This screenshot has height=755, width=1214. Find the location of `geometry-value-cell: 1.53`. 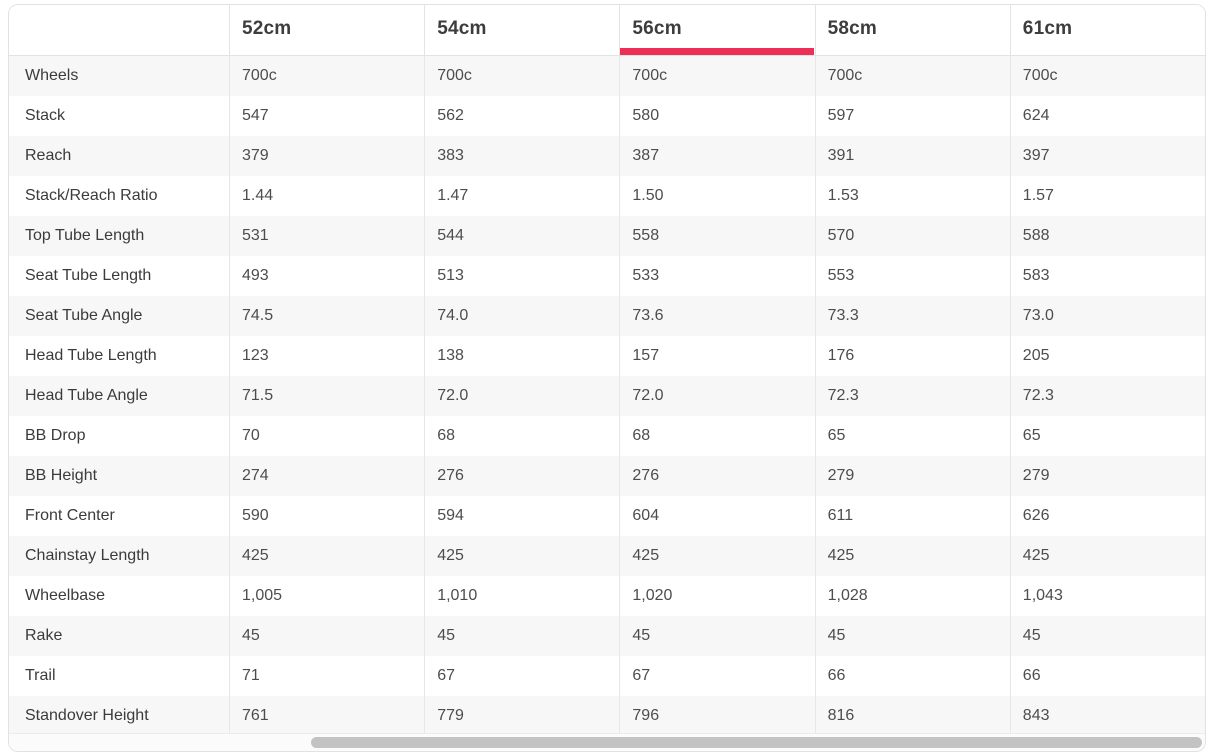

geometry-value-cell: 1.53 is located at coordinates (912, 196).